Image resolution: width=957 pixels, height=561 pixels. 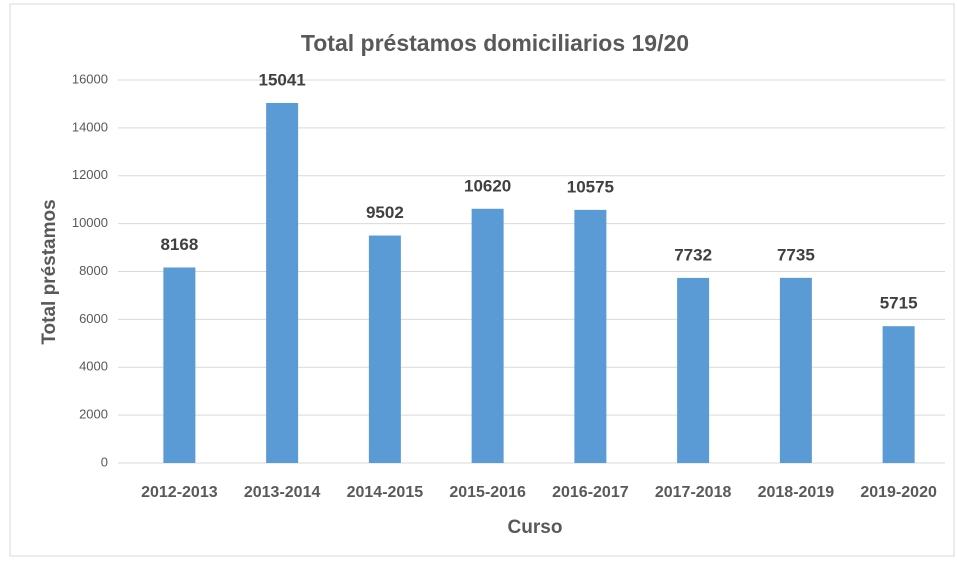 What do you see at coordinates (93, 366) in the screenshot?
I see `y-tick-label: 4000` at bounding box center [93, 366].